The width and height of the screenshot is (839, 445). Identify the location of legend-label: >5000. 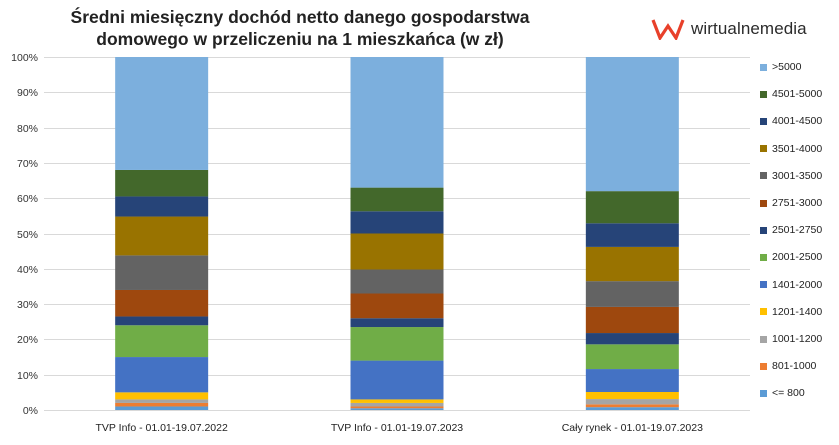
(787, 67).